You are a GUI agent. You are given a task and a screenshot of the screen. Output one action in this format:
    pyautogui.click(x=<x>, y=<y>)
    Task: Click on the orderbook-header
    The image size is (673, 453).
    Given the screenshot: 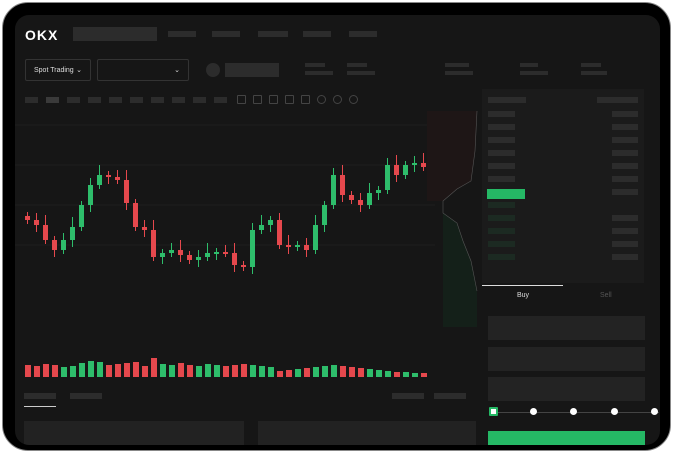 What is the action you would take?
    pyautogui.click(x=617, y=100)
    